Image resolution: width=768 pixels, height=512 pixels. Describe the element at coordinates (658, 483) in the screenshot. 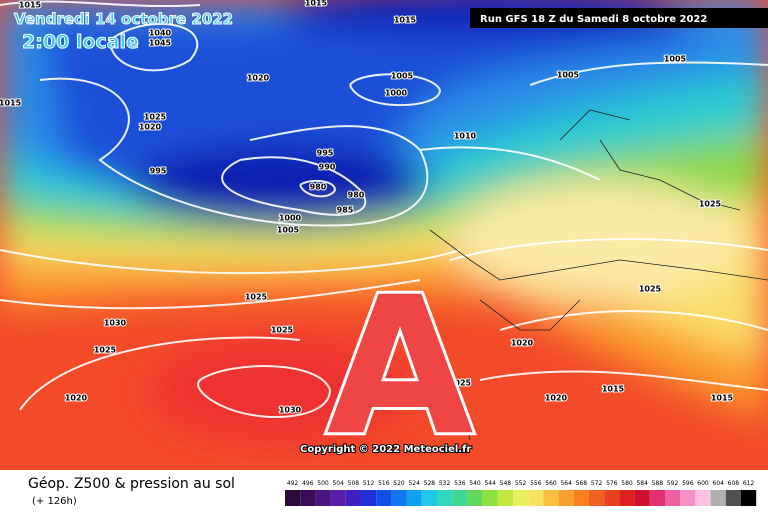

I see `scale-label: 588` at that location.